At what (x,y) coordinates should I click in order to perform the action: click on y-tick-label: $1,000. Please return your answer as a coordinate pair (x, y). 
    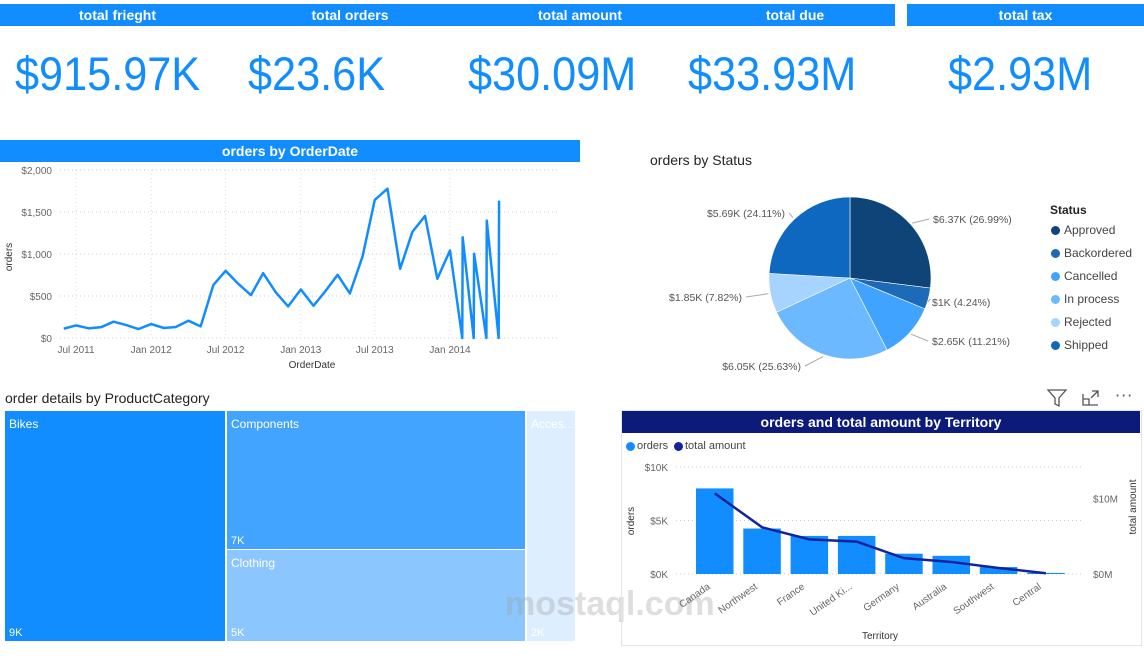
    Looking at the image, I should click on (36, 255).